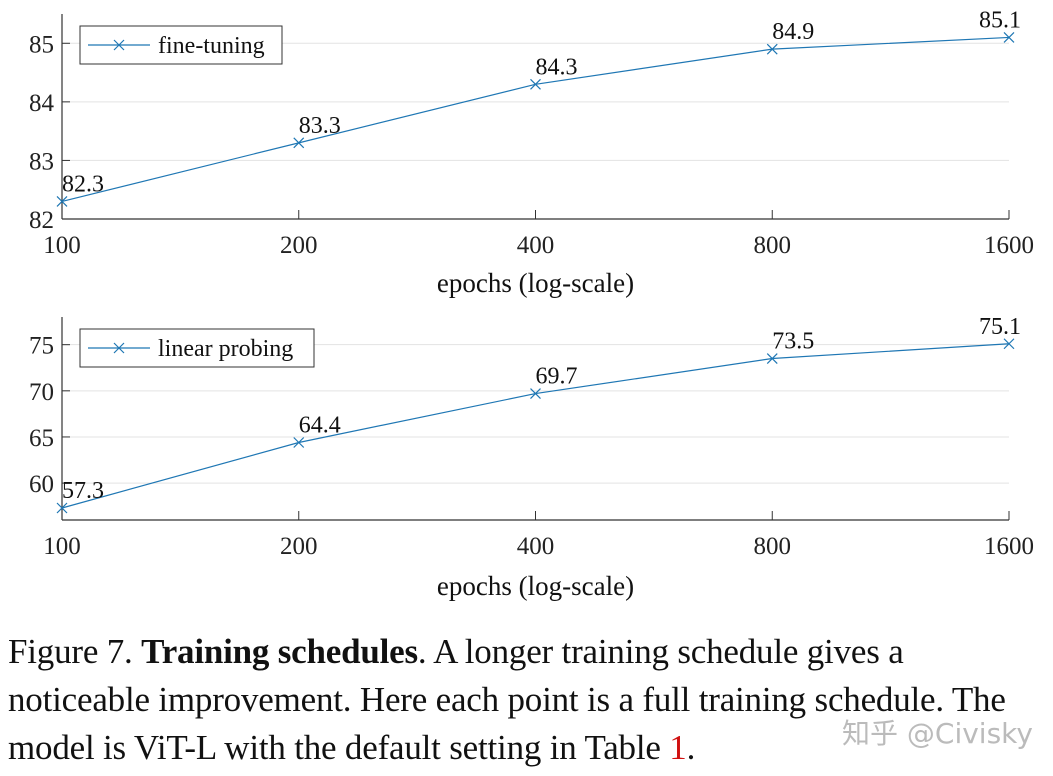 The width and height of the screenshot is (1053, 776). I want to click on data-label: 83.3, so click(320, 126).